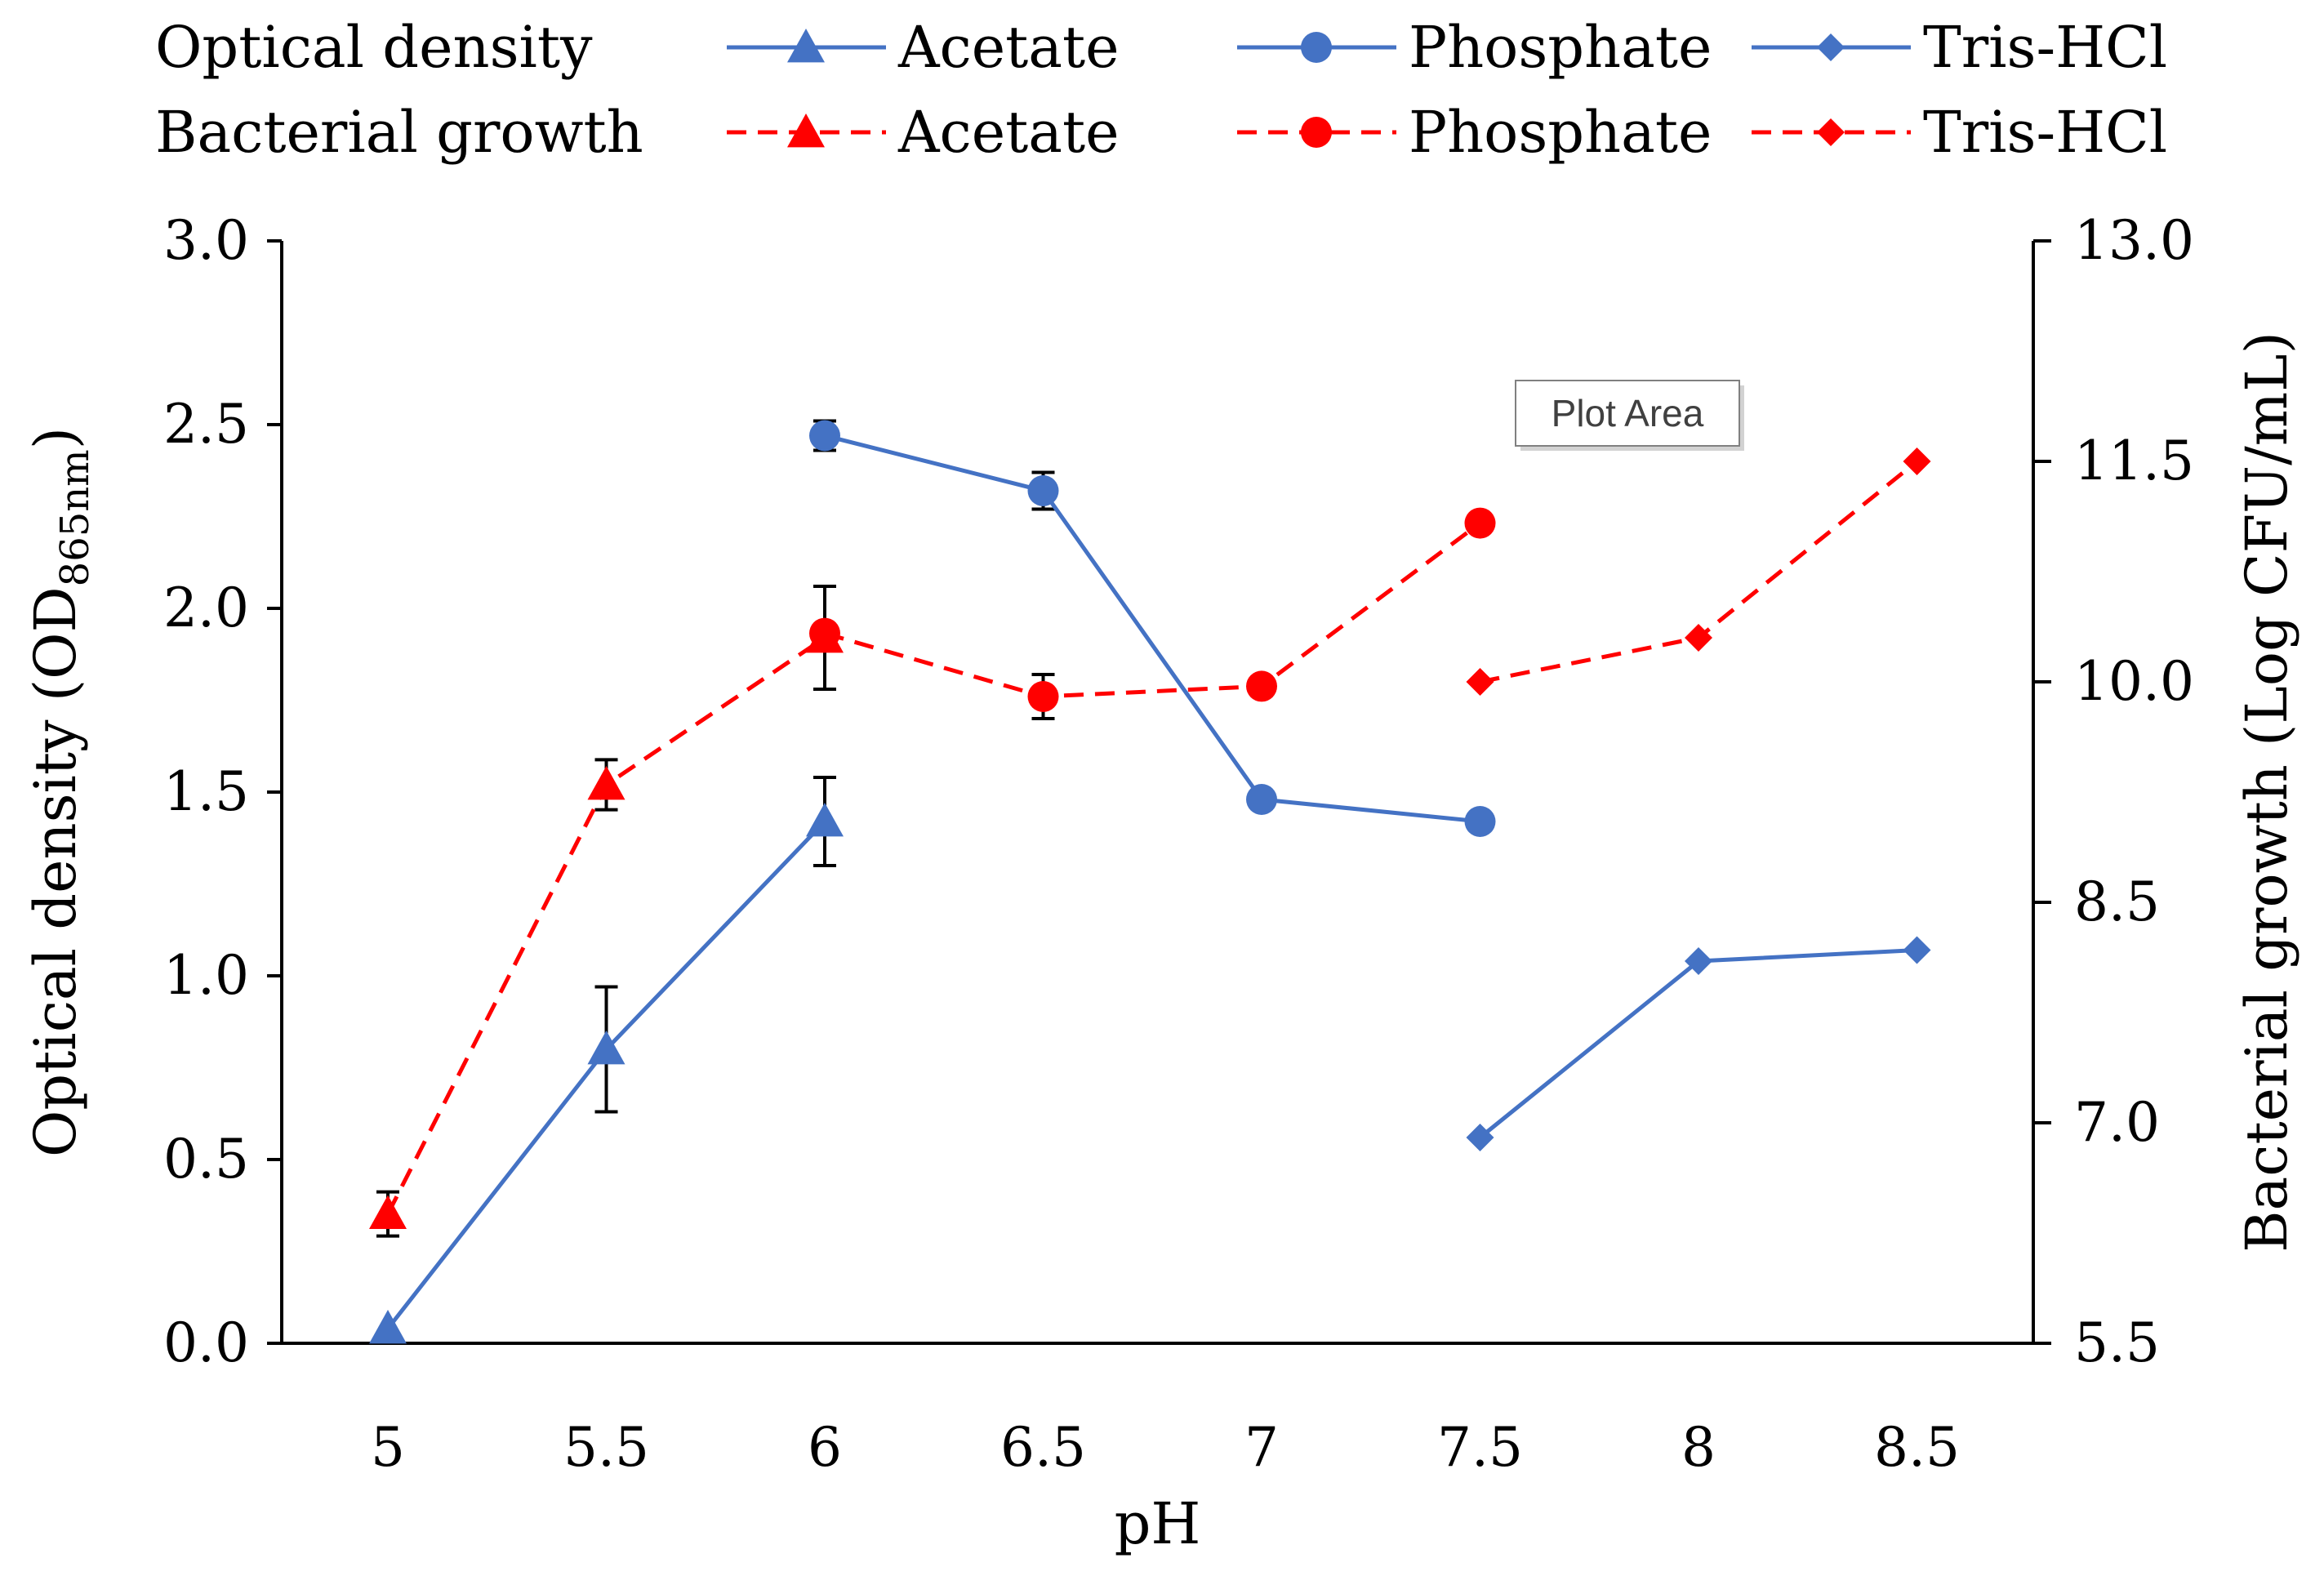  I want to click on x-tick-label: 7, so click(1261, 1447).